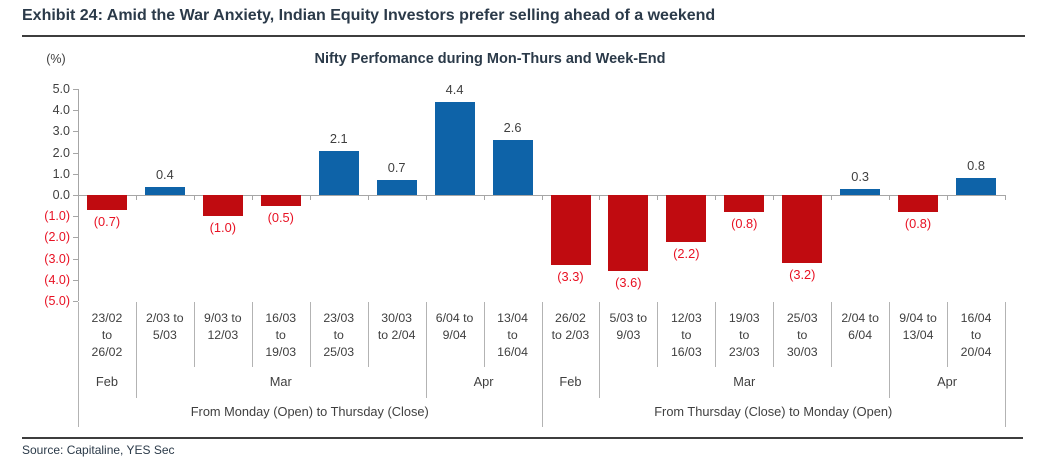 This screenshot has width=1055, height=464. I want to click on x-axis-date-label: 9/04 to 13/04, so click(918, 326).